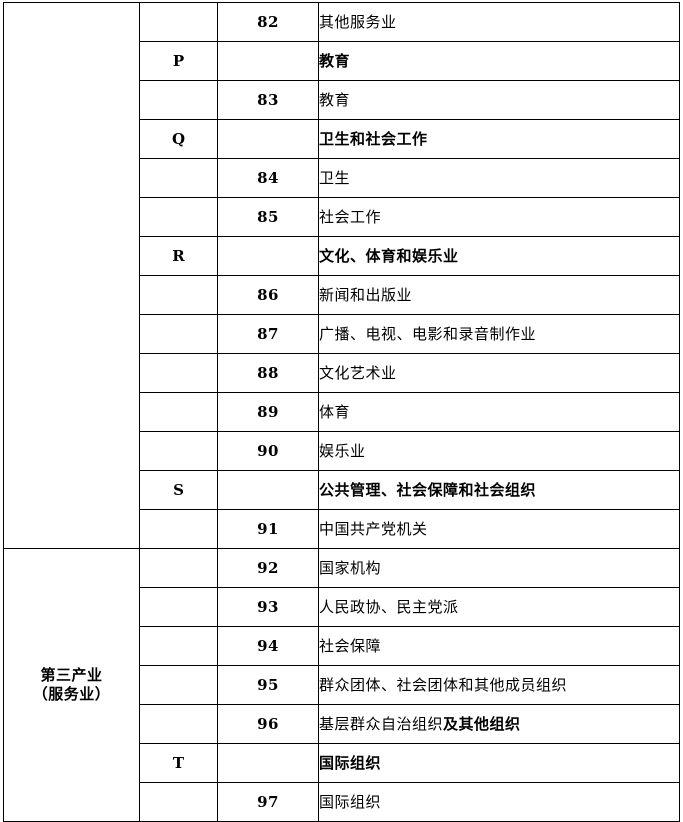  I want to click on table-row: 88 文化艺术业, so click(341, 373).